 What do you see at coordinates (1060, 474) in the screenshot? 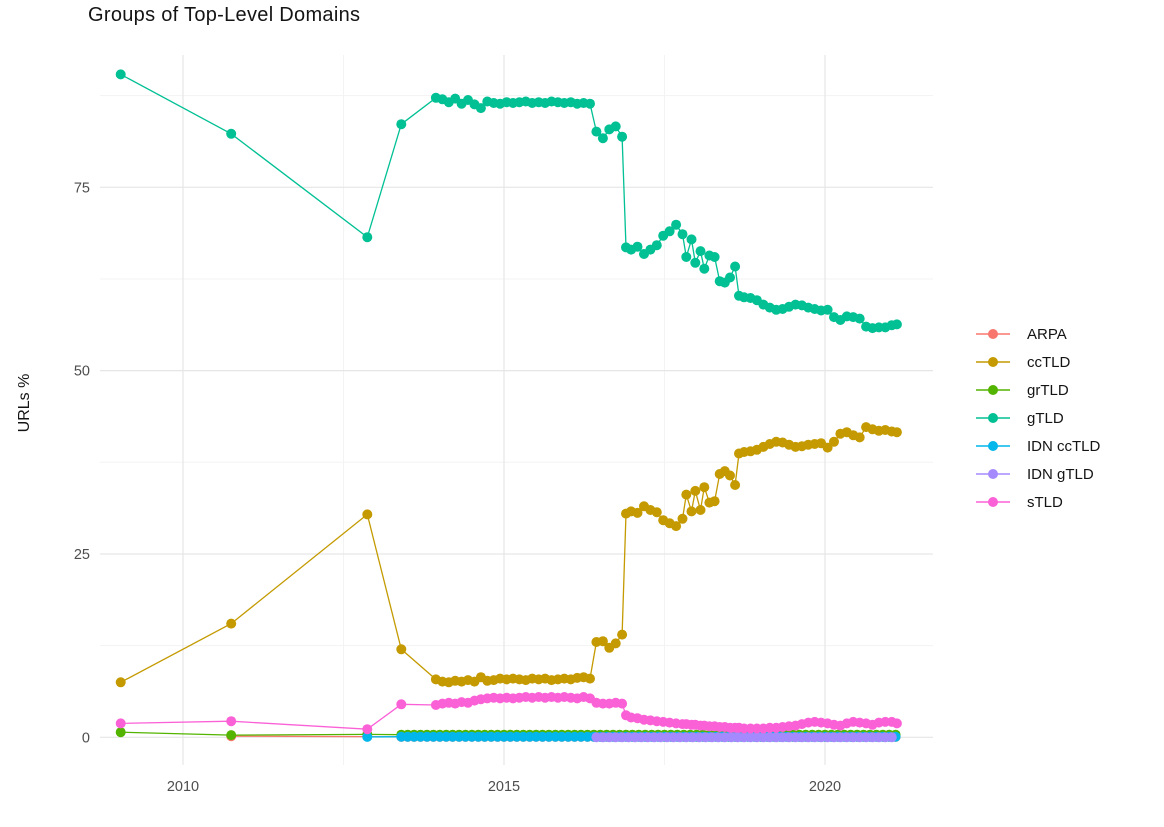
I see `legend-label-idn-gtld: IDN gTLD` at bounding box center [1060, 474].